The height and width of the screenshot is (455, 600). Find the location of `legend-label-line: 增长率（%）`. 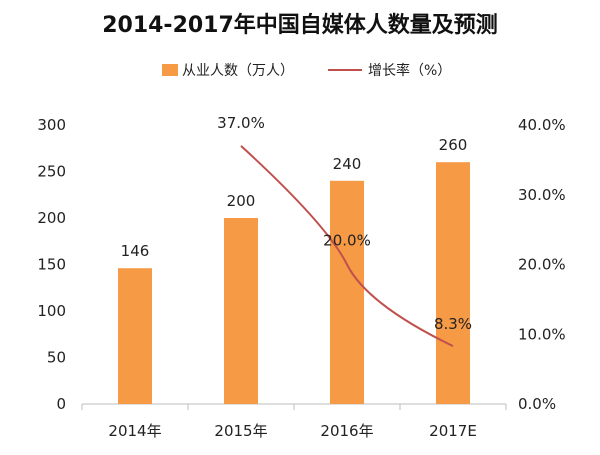

legend-label-line: 增长率（%） is located at coordinates (409, 70).